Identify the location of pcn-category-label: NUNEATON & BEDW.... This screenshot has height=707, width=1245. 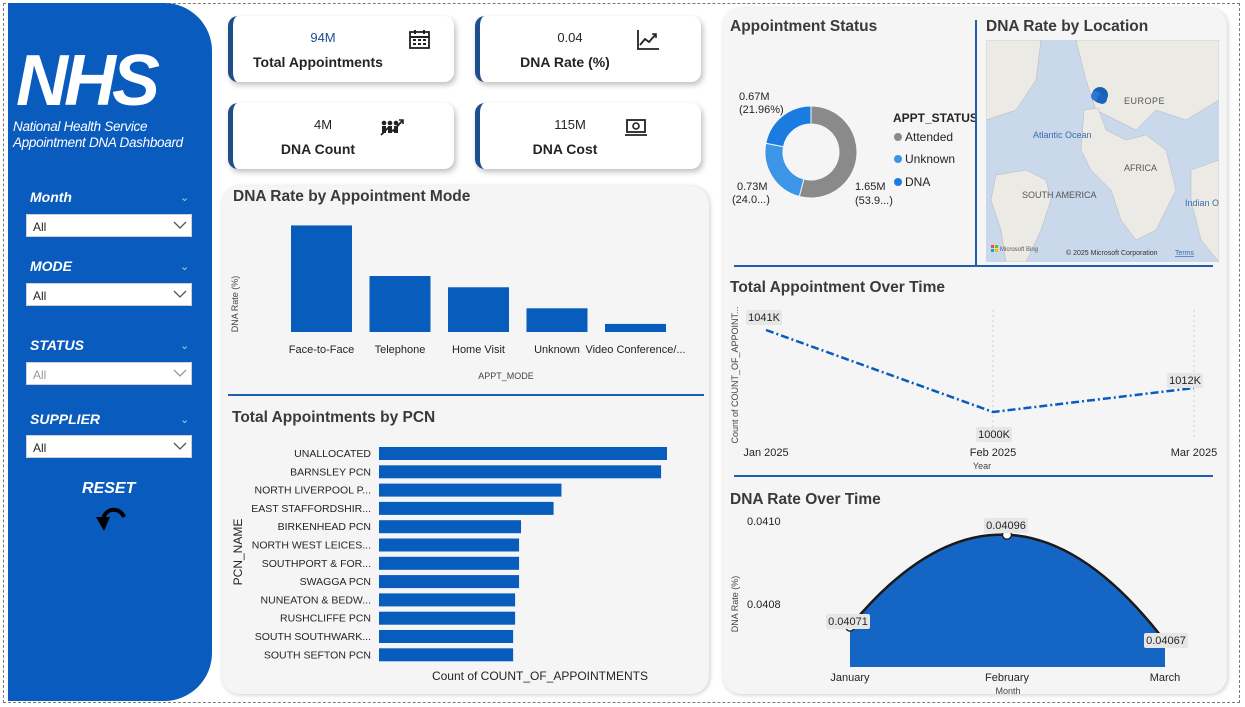
(316, 600).